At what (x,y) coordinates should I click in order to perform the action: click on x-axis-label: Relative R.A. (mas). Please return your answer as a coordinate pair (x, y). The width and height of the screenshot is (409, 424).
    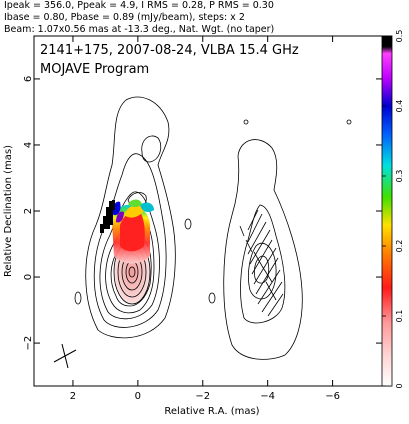
    Looking at the image, I should click on (211, 411).